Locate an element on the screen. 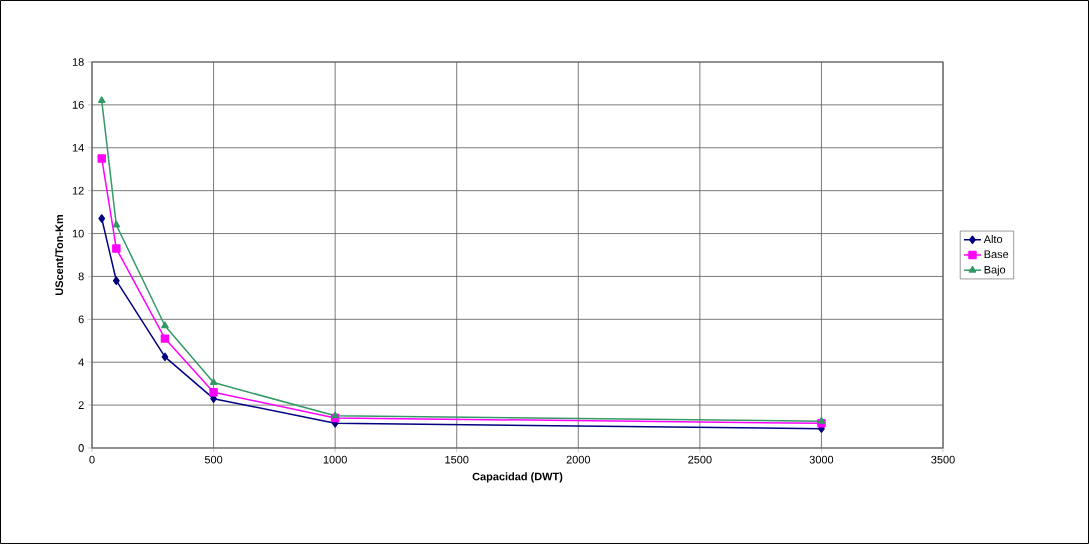 This screenshot has height=544, width=1089. x-tick-label: 3000 is located at coordinates (821, 459).